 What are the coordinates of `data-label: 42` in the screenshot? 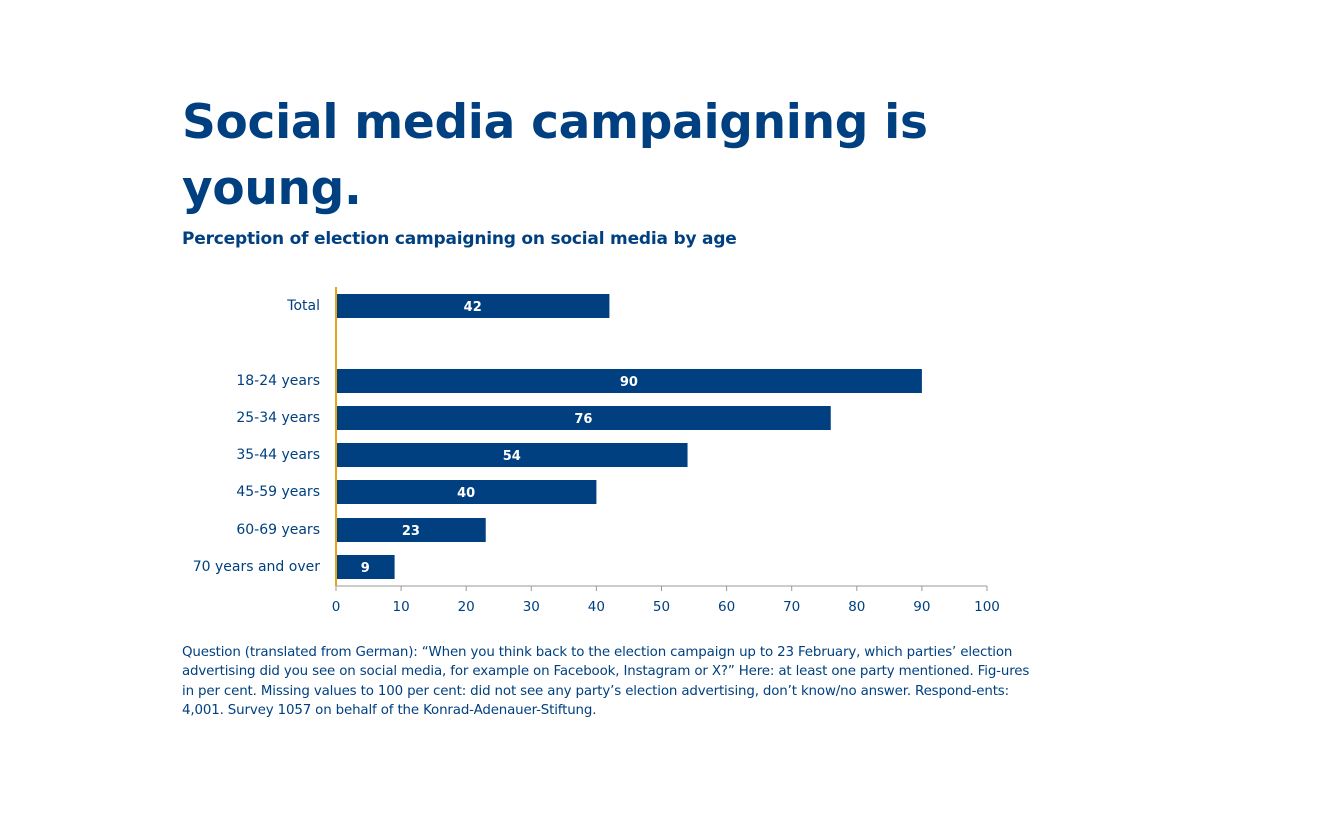 It's located at (473, 307).